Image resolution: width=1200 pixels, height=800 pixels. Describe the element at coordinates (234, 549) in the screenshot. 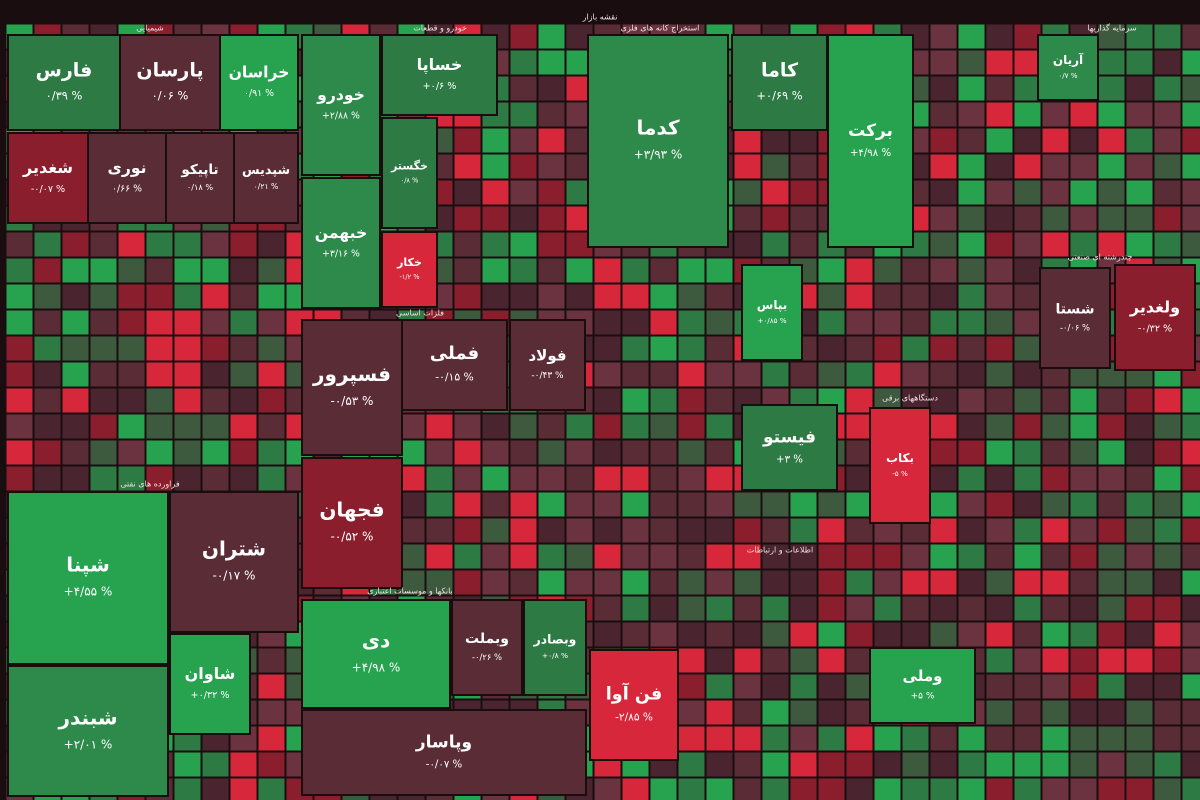

I see `tile-name: شتران` at that location.